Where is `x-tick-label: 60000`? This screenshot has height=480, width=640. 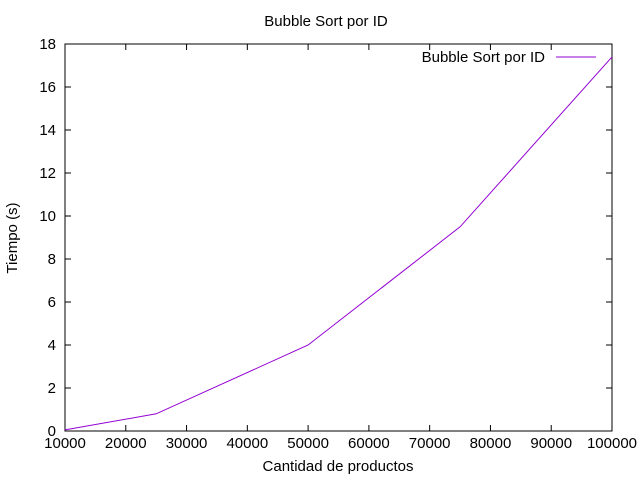
x-tick-label: 60000 is located at coordinates (369, 443).